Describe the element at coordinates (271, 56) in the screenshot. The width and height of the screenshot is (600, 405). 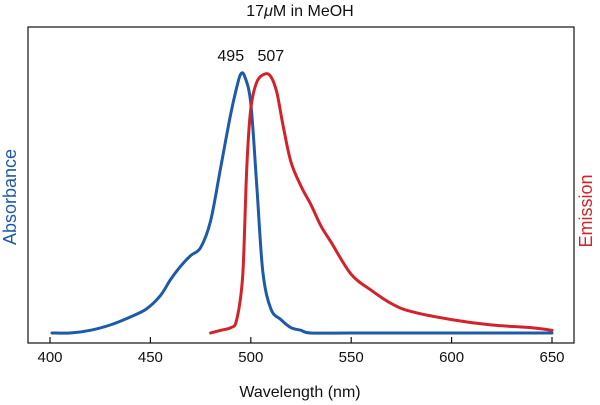
I see `peak-label-507: 507` at that location.